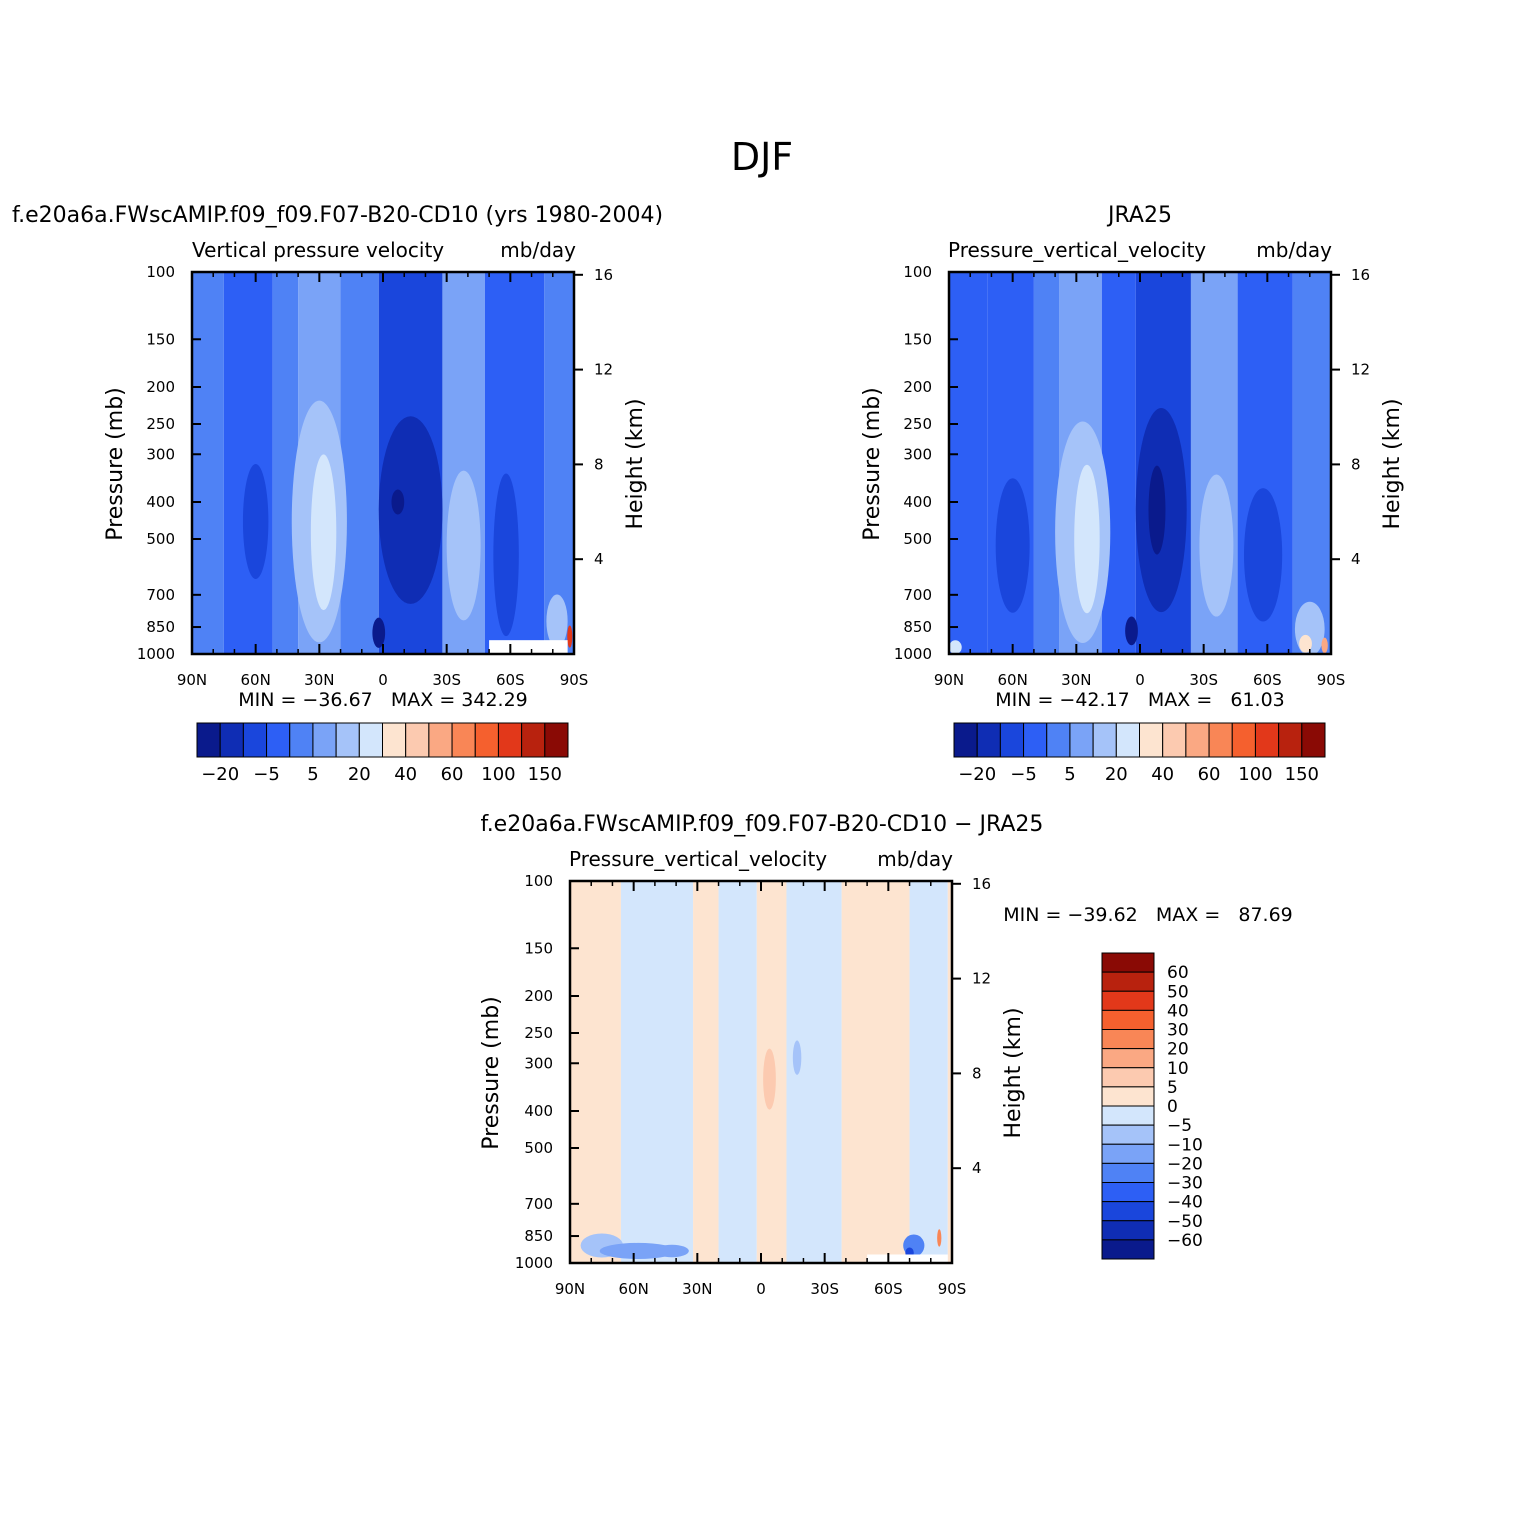  What do you see at coordinates (913, 654) in the screenshot?
I see `y-tick-label: 1000` at bounding box center [913, 654].